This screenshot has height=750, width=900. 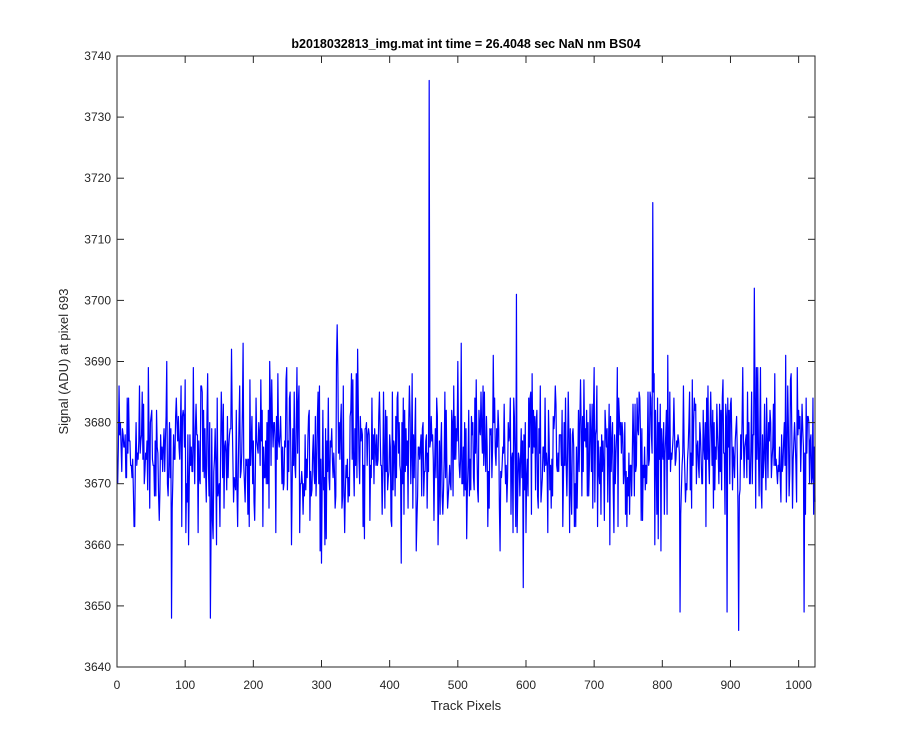 I want to click on x-tick-label: 200, so click(x=253, y=685).